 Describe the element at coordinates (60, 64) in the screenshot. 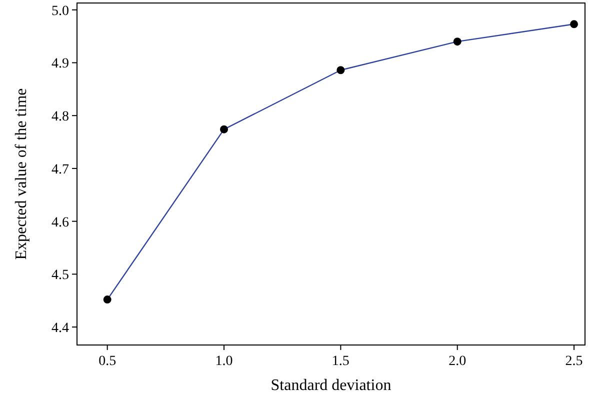

I see `y-tick-label: 4.9` at that location.